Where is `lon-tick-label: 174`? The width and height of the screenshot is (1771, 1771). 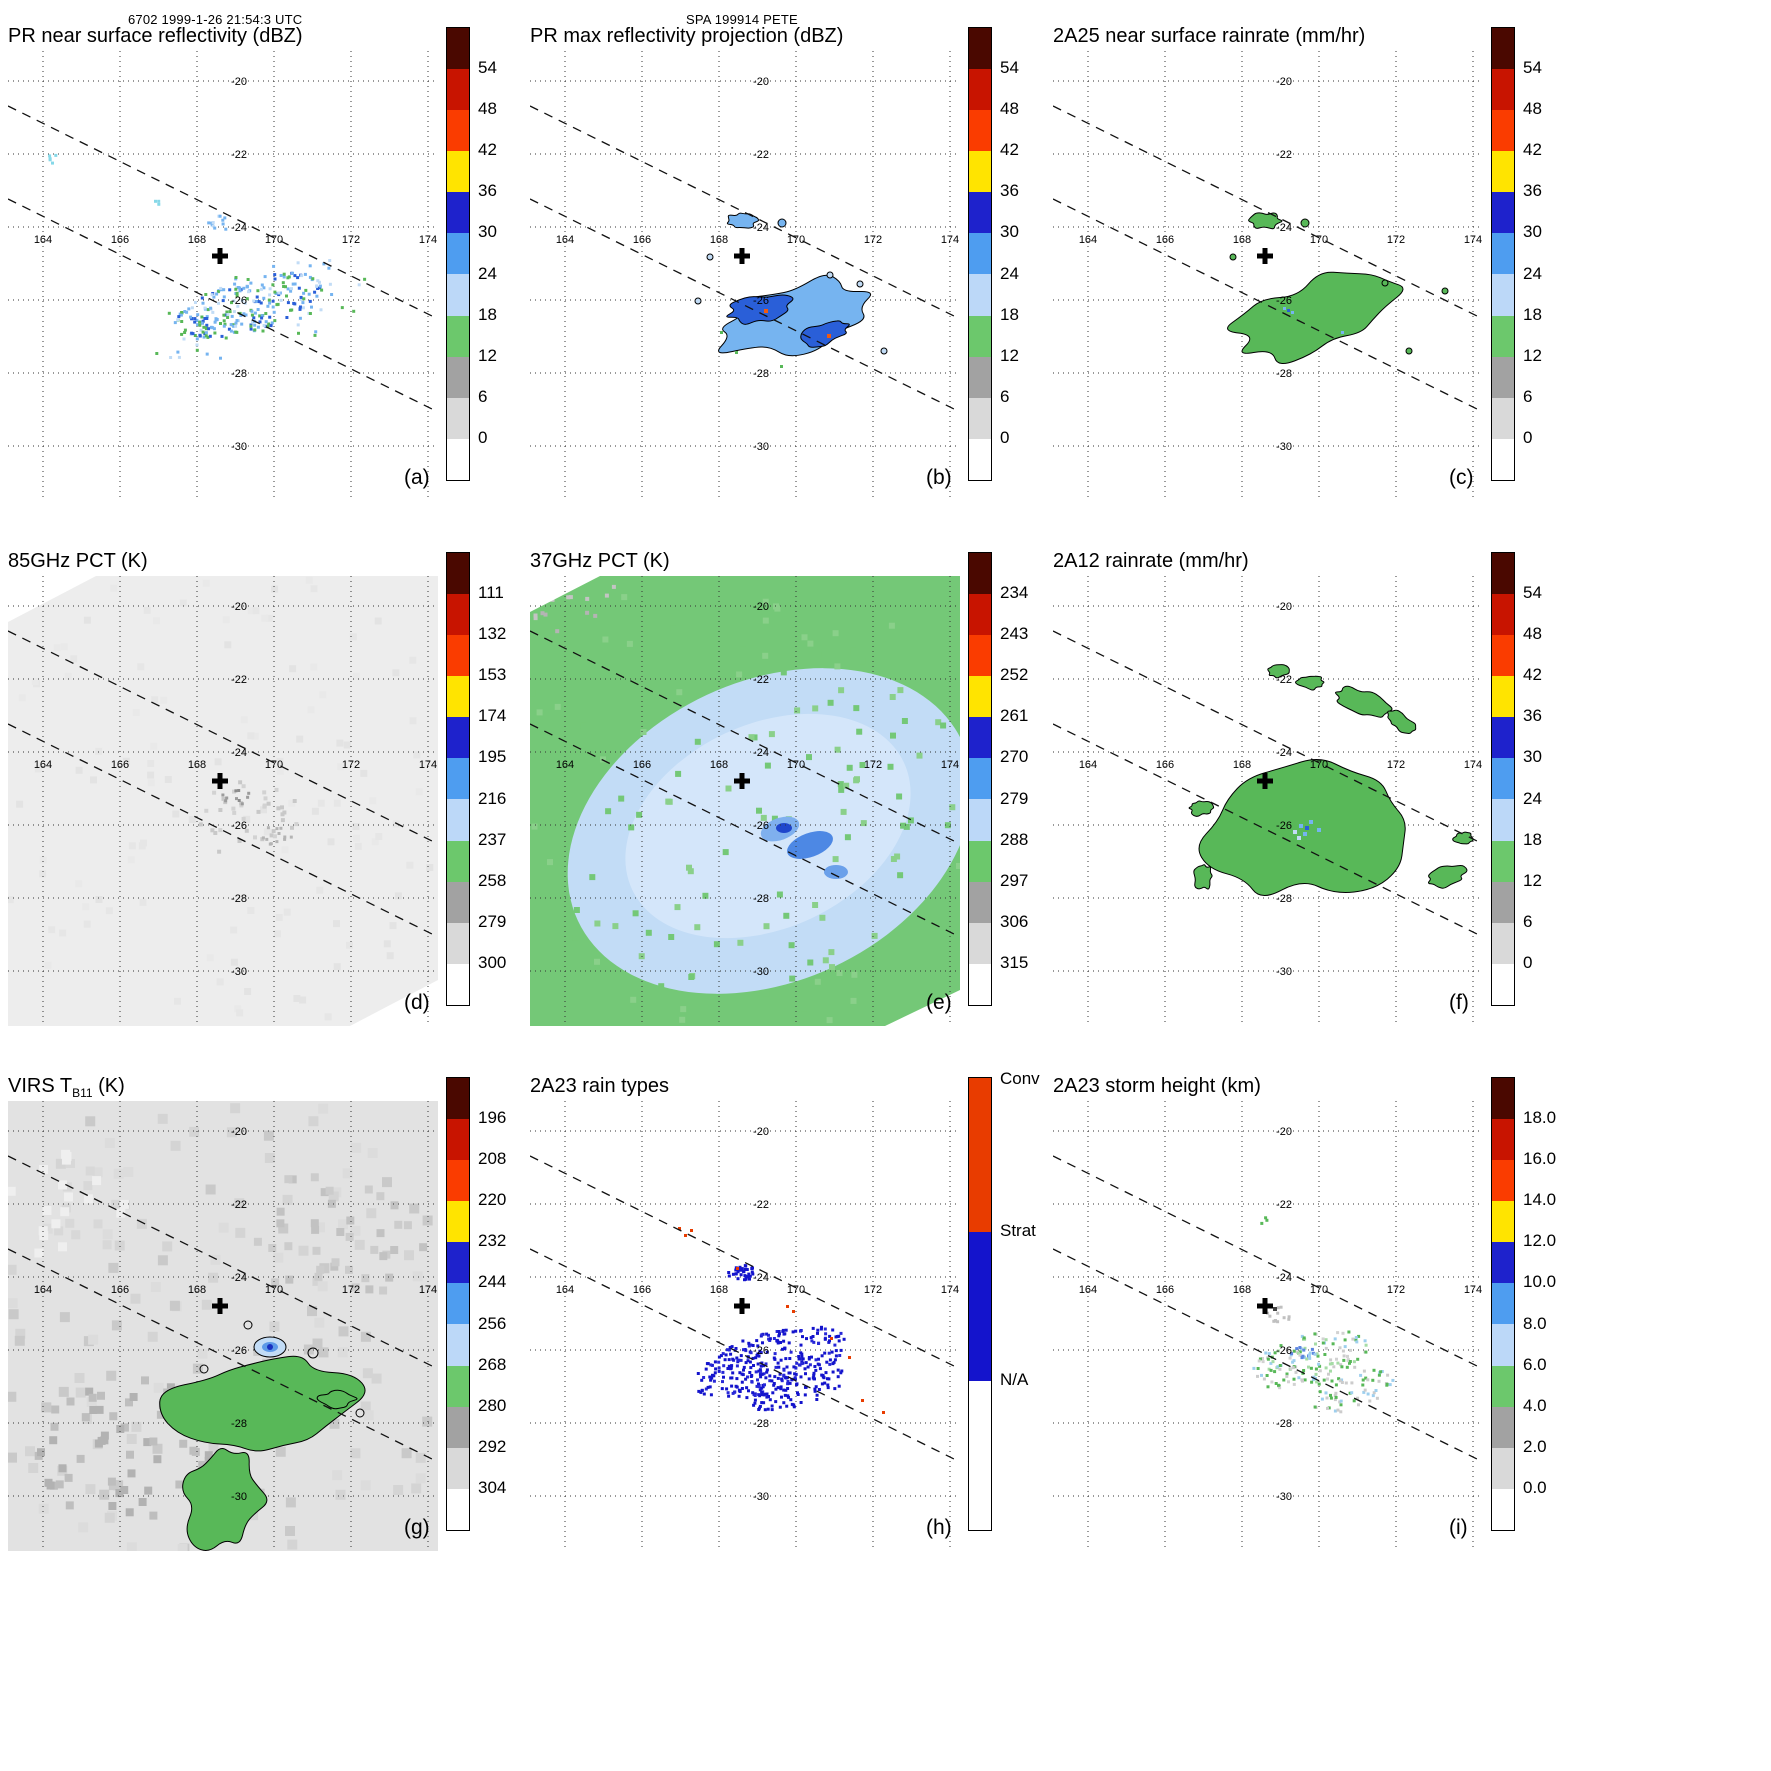 lon-tick-label: 174 is located at coordinates (428, 765).